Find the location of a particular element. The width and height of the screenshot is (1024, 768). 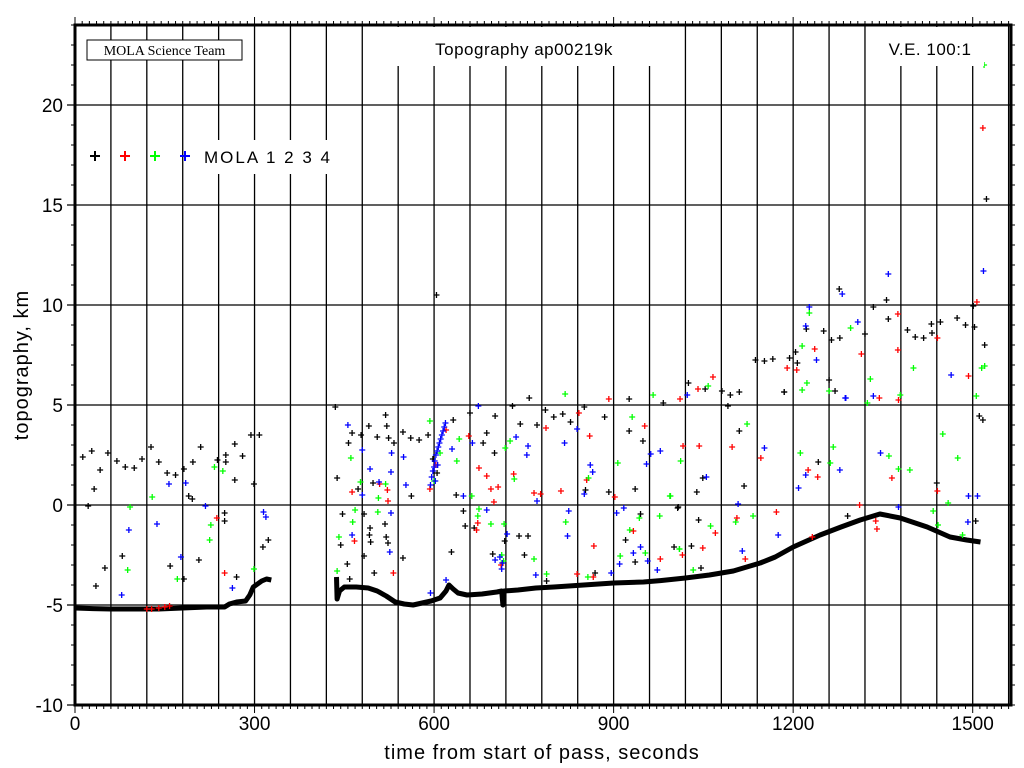

chart-title: Topography ap00219k is located at coordinates (524, 49).